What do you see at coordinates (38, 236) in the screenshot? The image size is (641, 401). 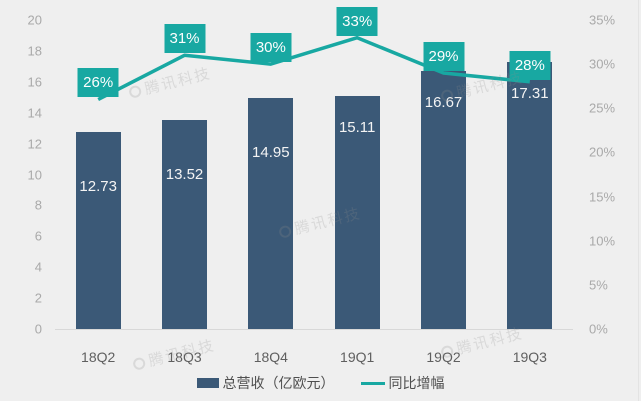 I see `left-axis-tick: 6` at bounding box center [38, 236].